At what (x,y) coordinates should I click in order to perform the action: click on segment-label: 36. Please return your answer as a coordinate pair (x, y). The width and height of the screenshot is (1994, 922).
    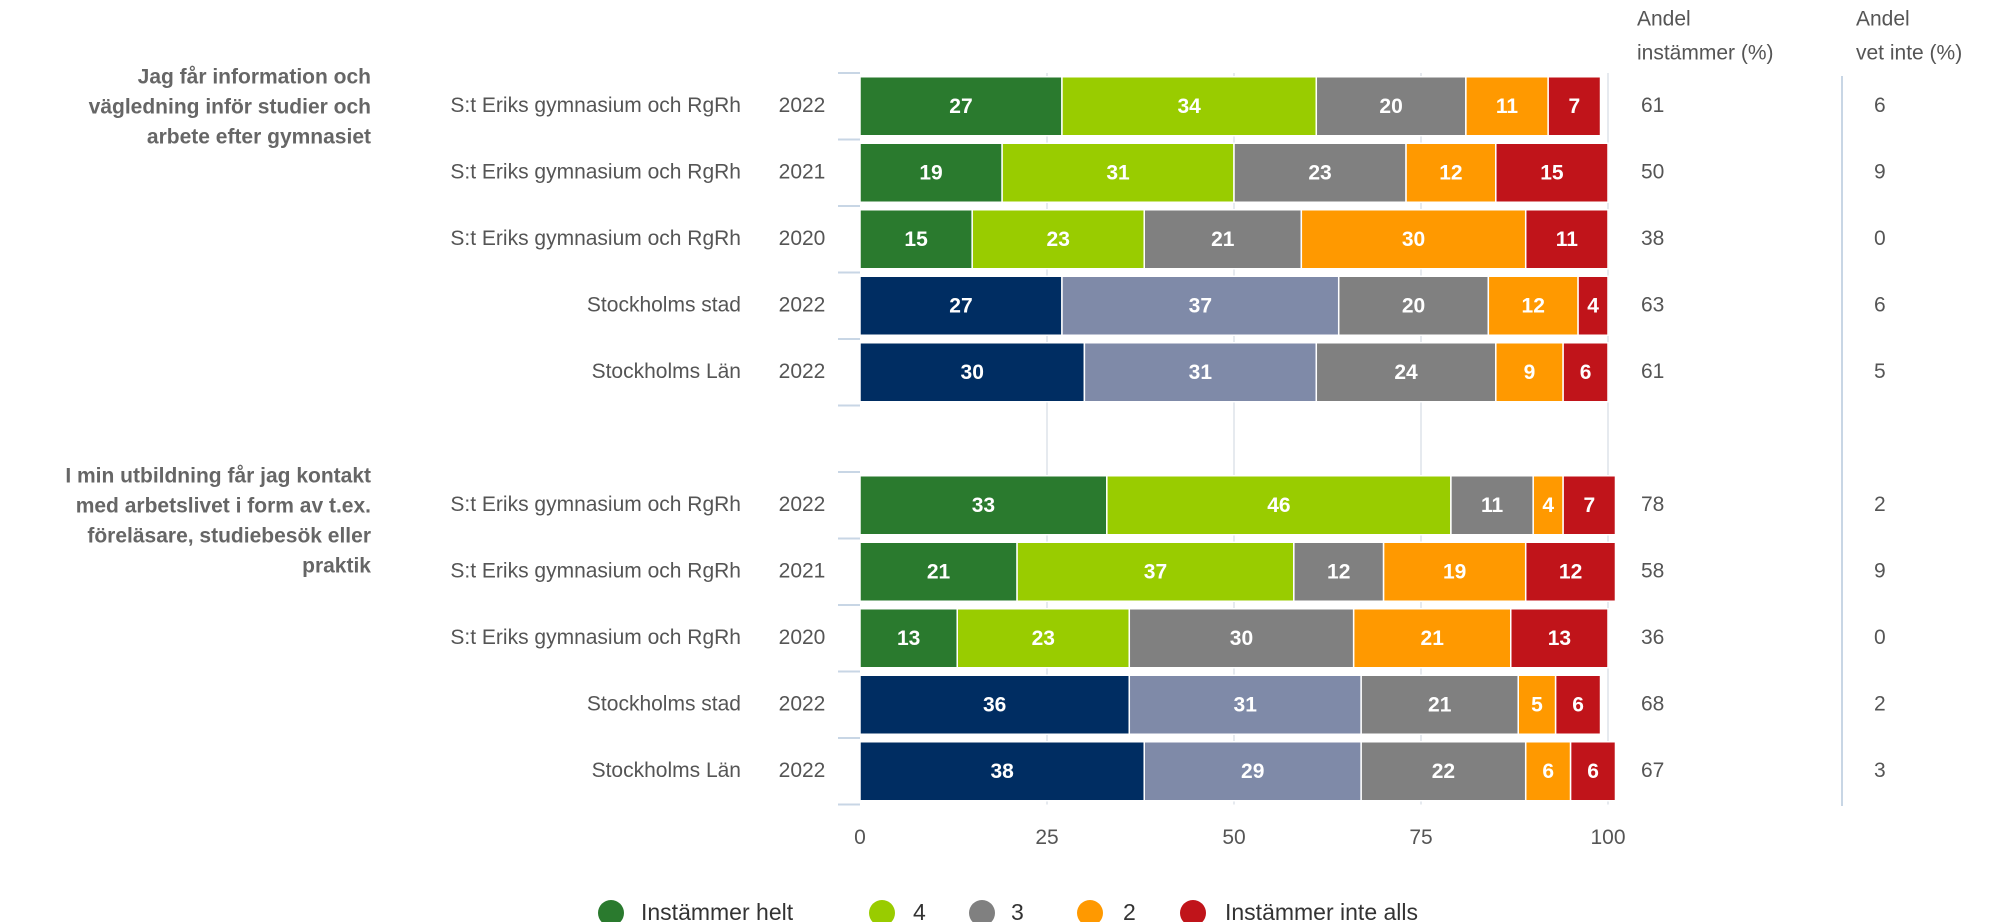
    Looking at the image, I should click on (994, 704).